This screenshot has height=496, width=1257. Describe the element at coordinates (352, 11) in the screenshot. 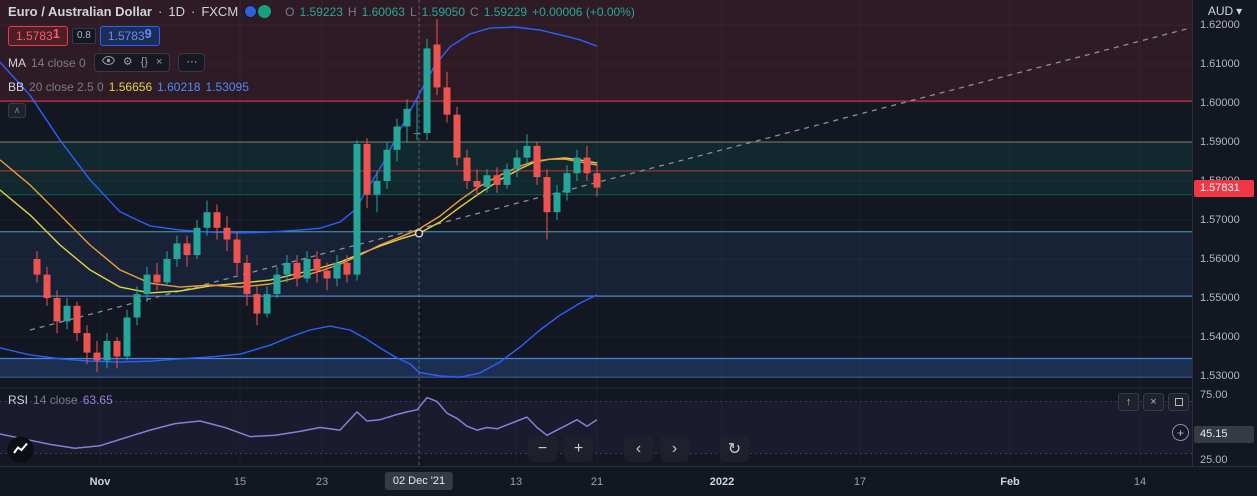

I see `high-label: H` at that location.